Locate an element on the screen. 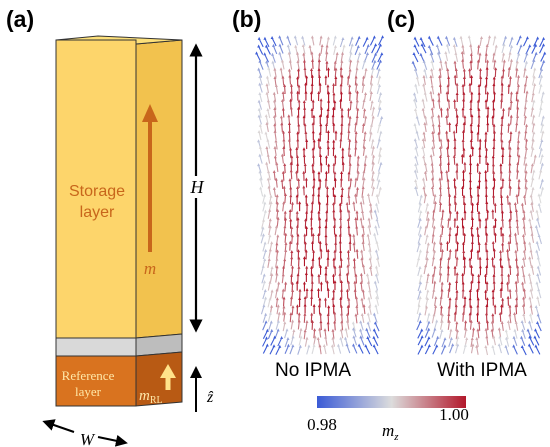  reference-magnetization-arrow-head is located at coordinates (168, 371).